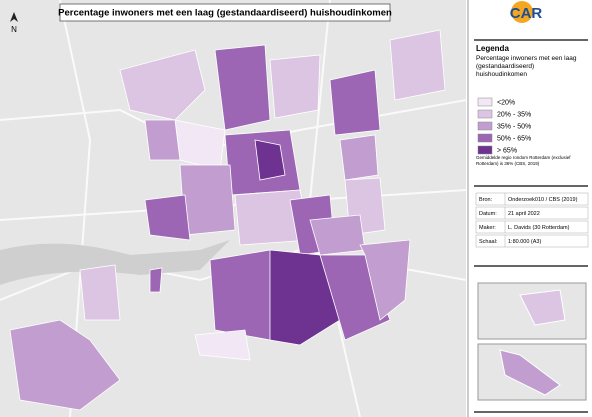 Image resolution: width=592 pixels, height=417 pixels. What do you see at coordinates (514, 126) in the screenshot?
I see `legend-label: 35% - 50%` at bounding box center [514, 126].